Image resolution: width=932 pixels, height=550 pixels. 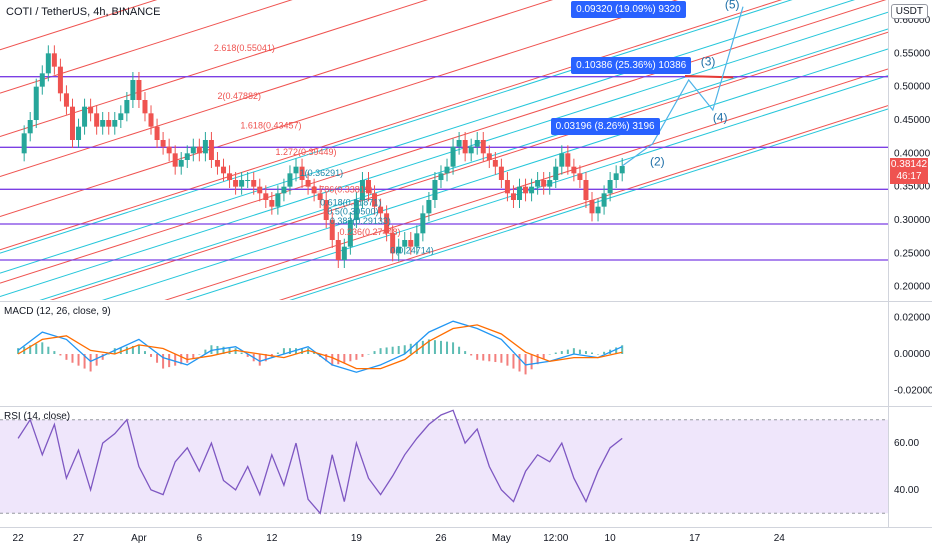 I want to click on time-tick: 10, so click(x=611, y=538).